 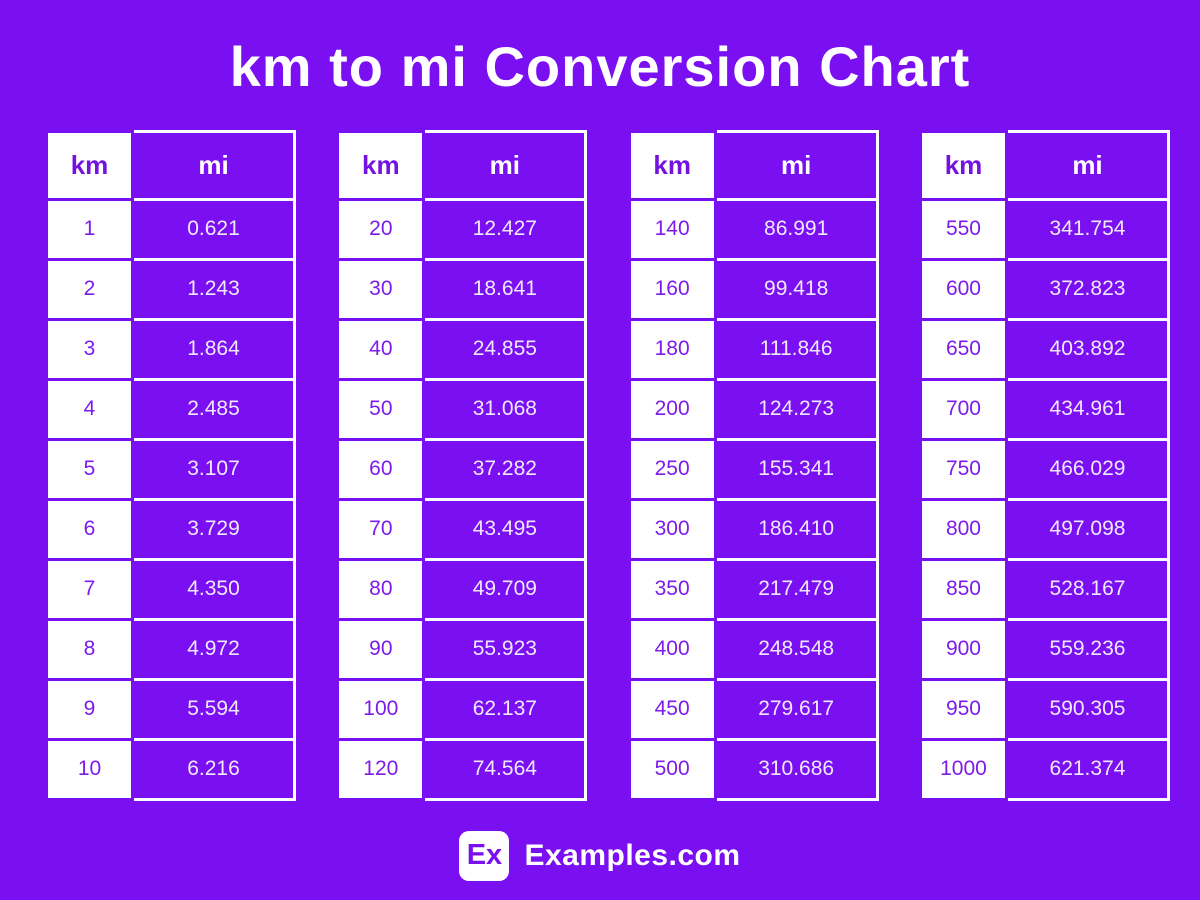 I want to click on table-row: 700 434.961, so click(x=1044, y=409).